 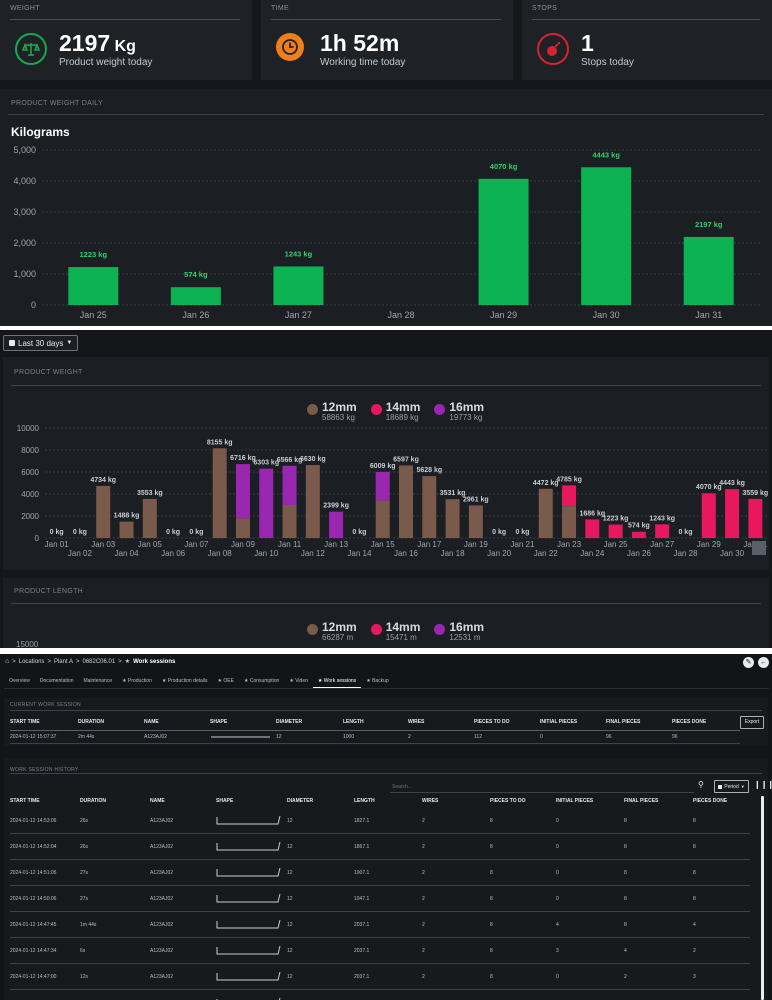 What do you see at coordinates (759, 548) in the screenshot?
I see `chart-scrollbar-handle` at bounding box center [759, 548].